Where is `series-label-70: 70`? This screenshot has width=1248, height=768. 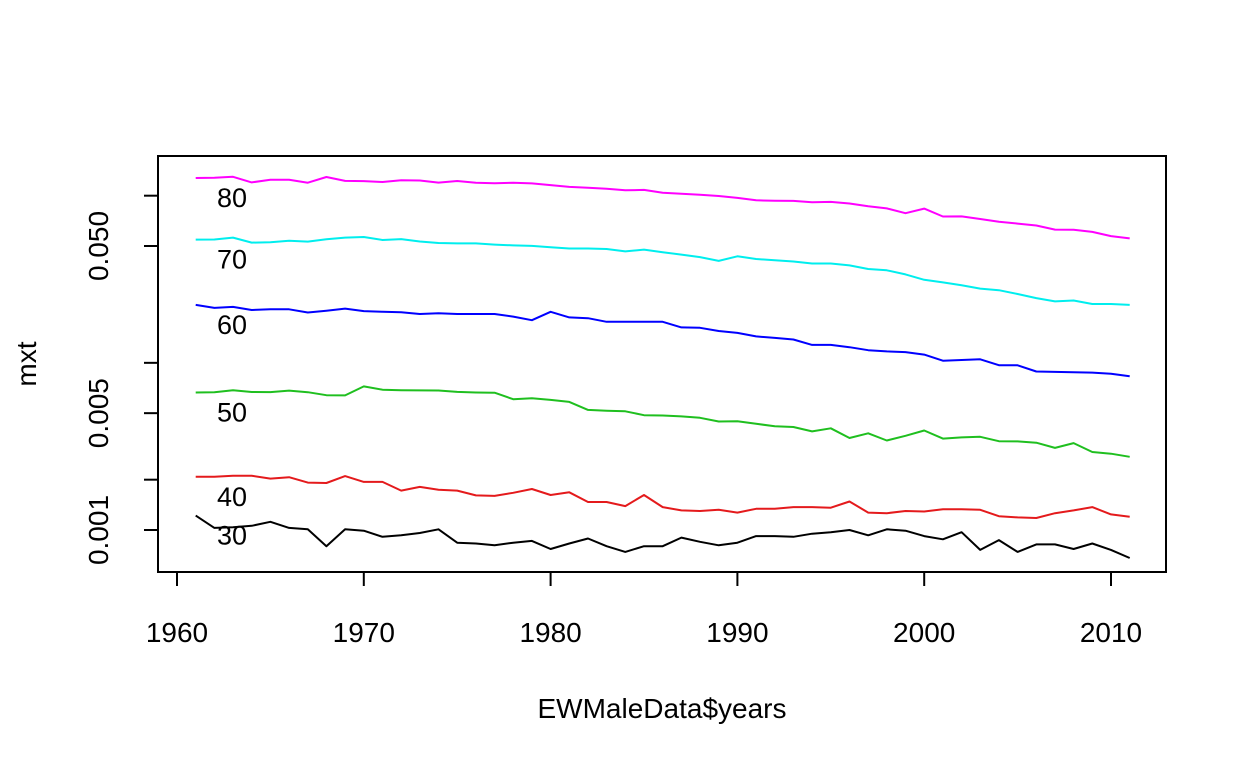
series-label-70: 70 is located at coordinates (232, 260).